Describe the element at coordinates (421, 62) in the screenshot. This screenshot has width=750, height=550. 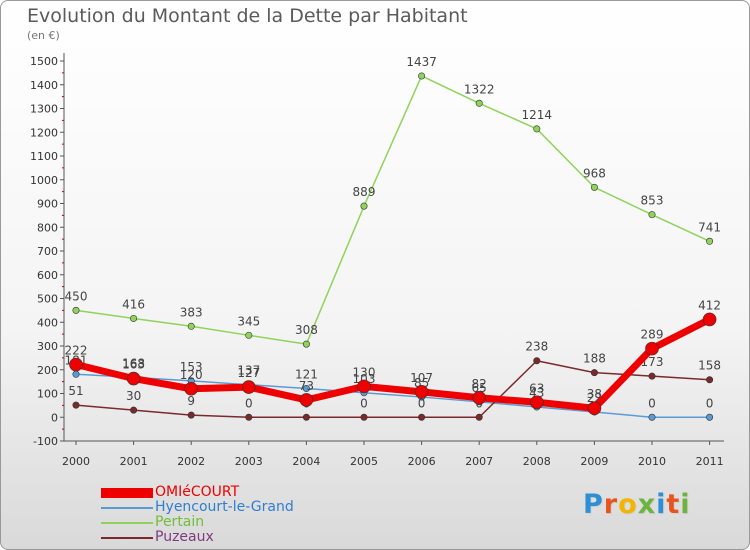
I see `data-label-Pertain: 1437` at that location.